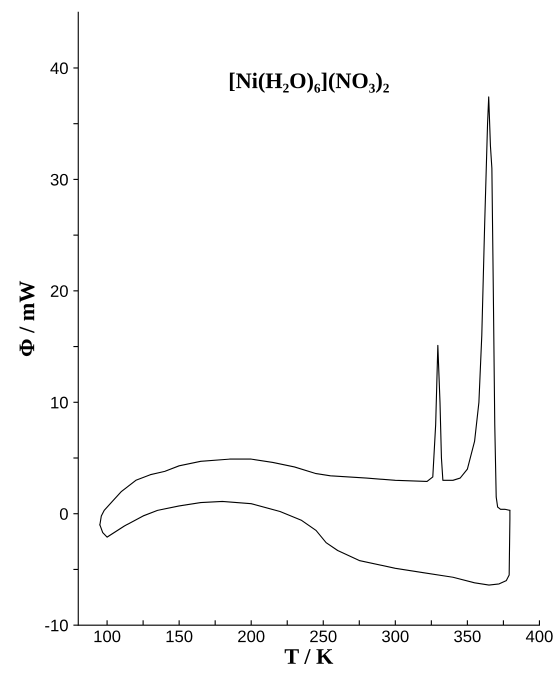 The height and width of the screenshot is (681, 559). What do you see at coordinates (395, 636) in the screenshot?
I see `x-tick-label: 300` at bounding box center [395, 636].